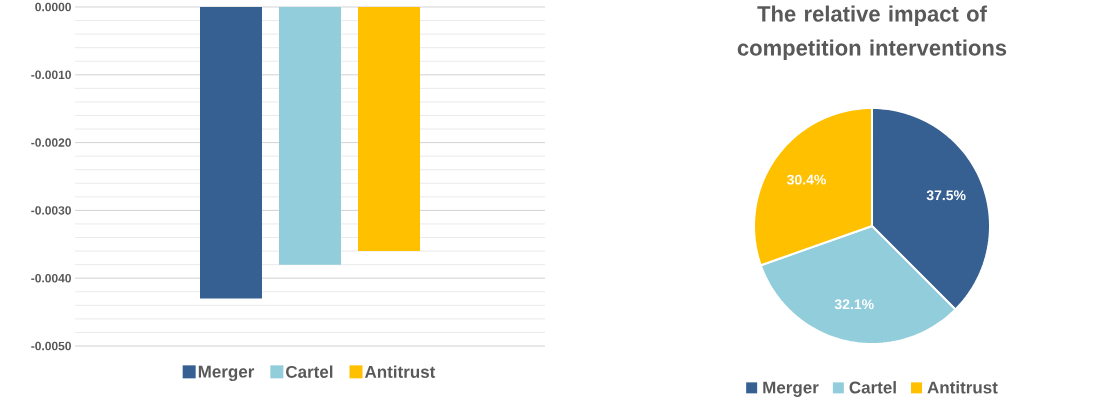 This screenshot has height=405, width=1102. Describe the element at coordinates (51, 278) in the screenshot. I see `y-tick-label: -0.0040` at that location.